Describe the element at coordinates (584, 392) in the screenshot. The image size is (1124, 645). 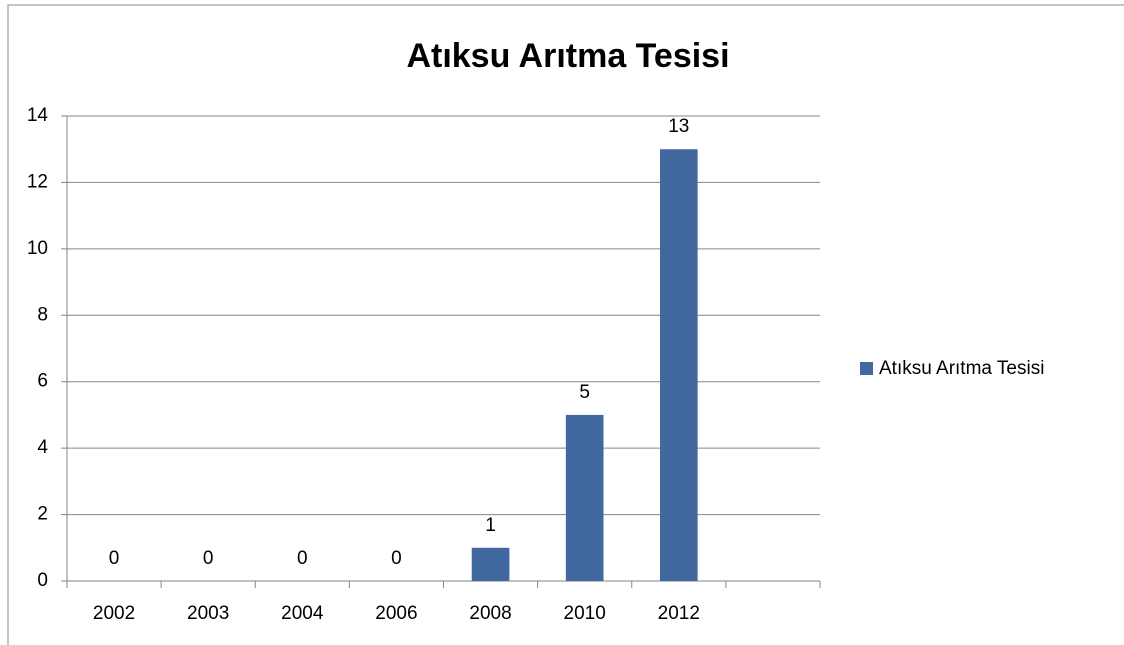
I see `data-label: 5` at that location.